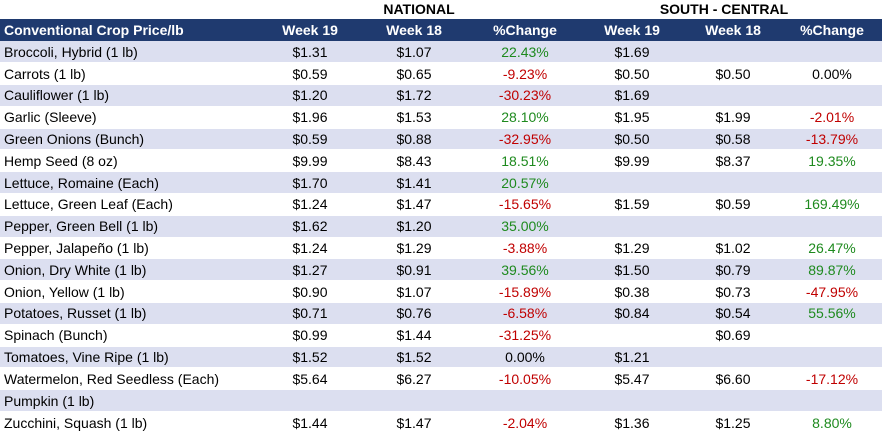 The width and height of the screenshot is (882, 433). Describe the element at coordinates (525, 117) in the screenshot. I see `national-change-cell: 28.10%` at that location.